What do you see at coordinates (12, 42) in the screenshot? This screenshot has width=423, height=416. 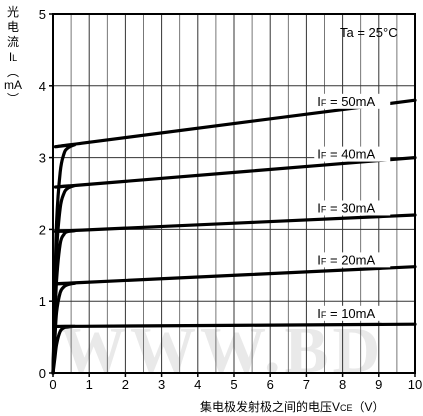 I see `y-label-char-3: 流` at bounding box center [12, 42].